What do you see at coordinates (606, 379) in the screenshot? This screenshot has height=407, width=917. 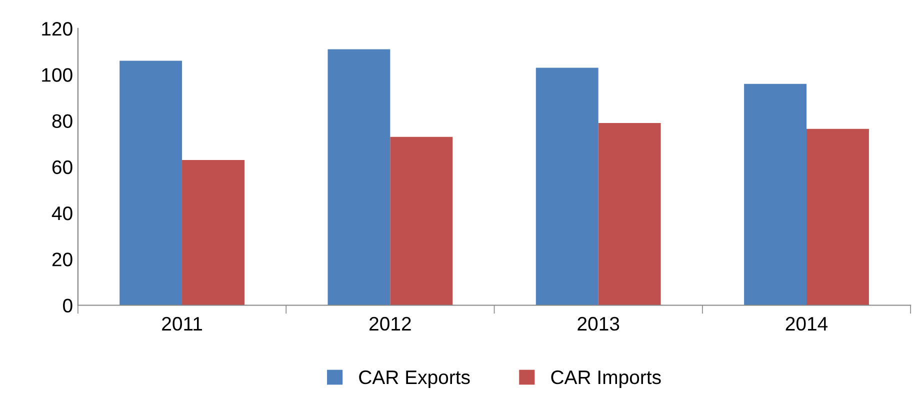 I see `legend-label: CAR Imports` at bounding box center [606, 379].